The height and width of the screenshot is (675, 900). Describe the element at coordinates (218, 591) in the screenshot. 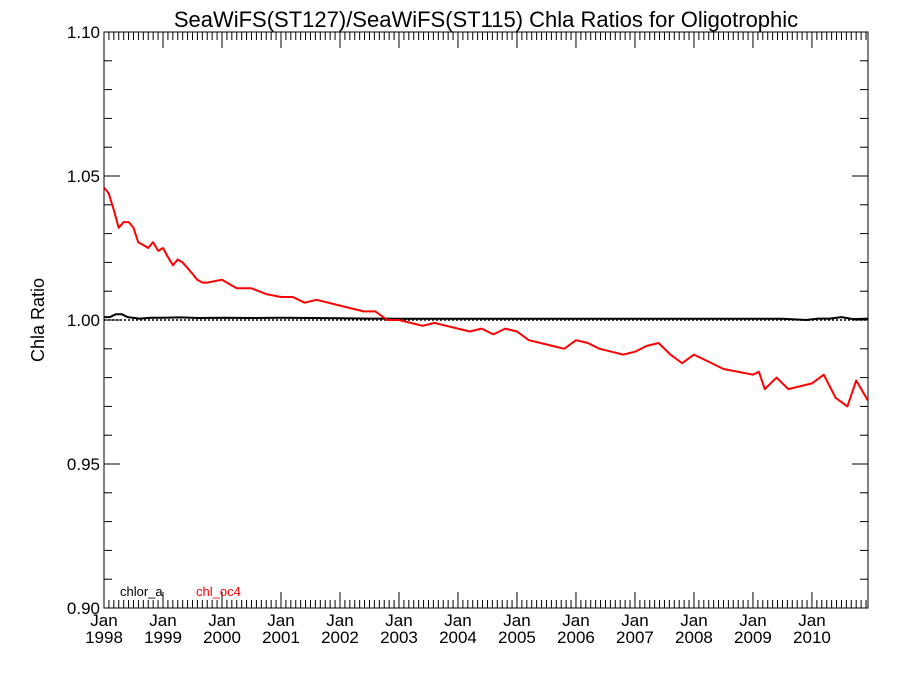

I see `legend-entry-chl_oc4: chl_oc4` at that location.